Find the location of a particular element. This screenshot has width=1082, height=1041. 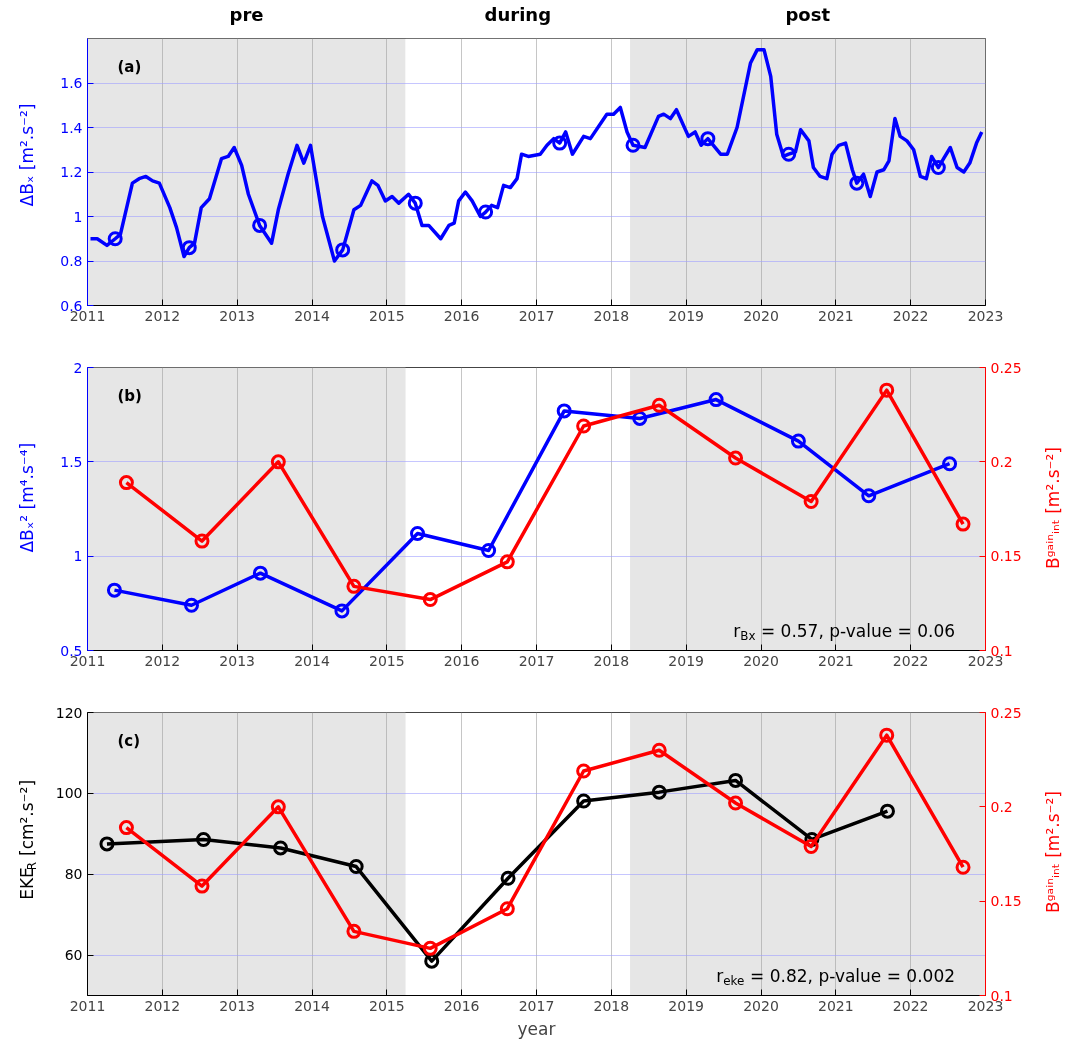

y-tick-label: 1.6 is located at coordinates (71, 83).